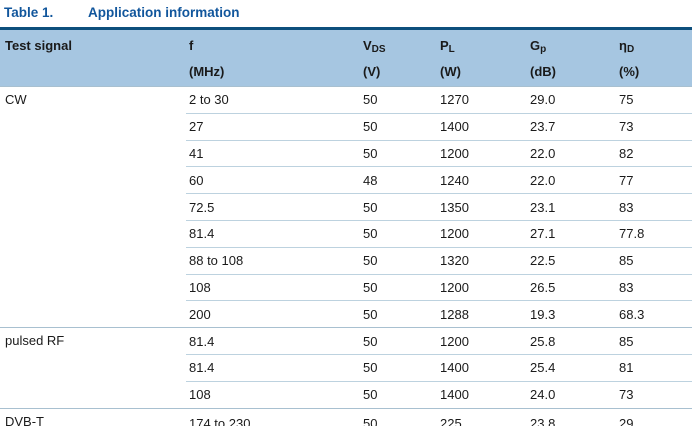  I want to click on table-title-caption: Application information, so click(164, 12).